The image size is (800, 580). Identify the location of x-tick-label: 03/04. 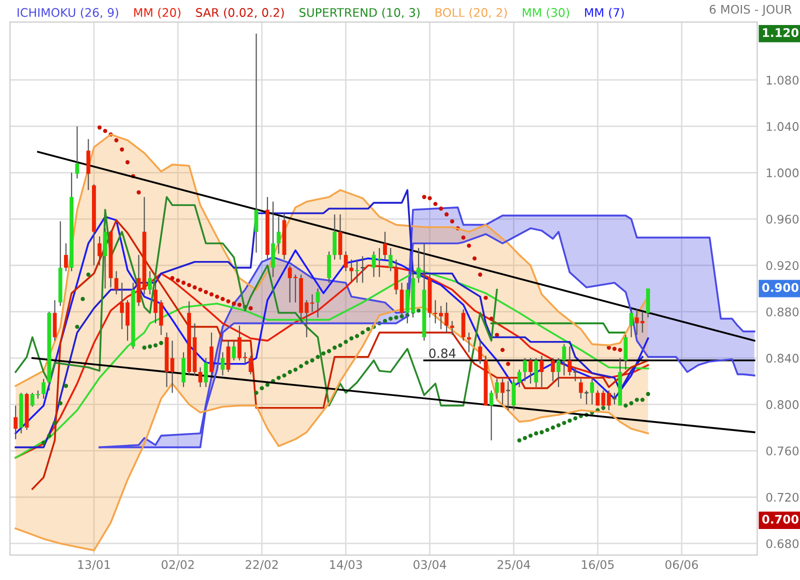
(430, 565).